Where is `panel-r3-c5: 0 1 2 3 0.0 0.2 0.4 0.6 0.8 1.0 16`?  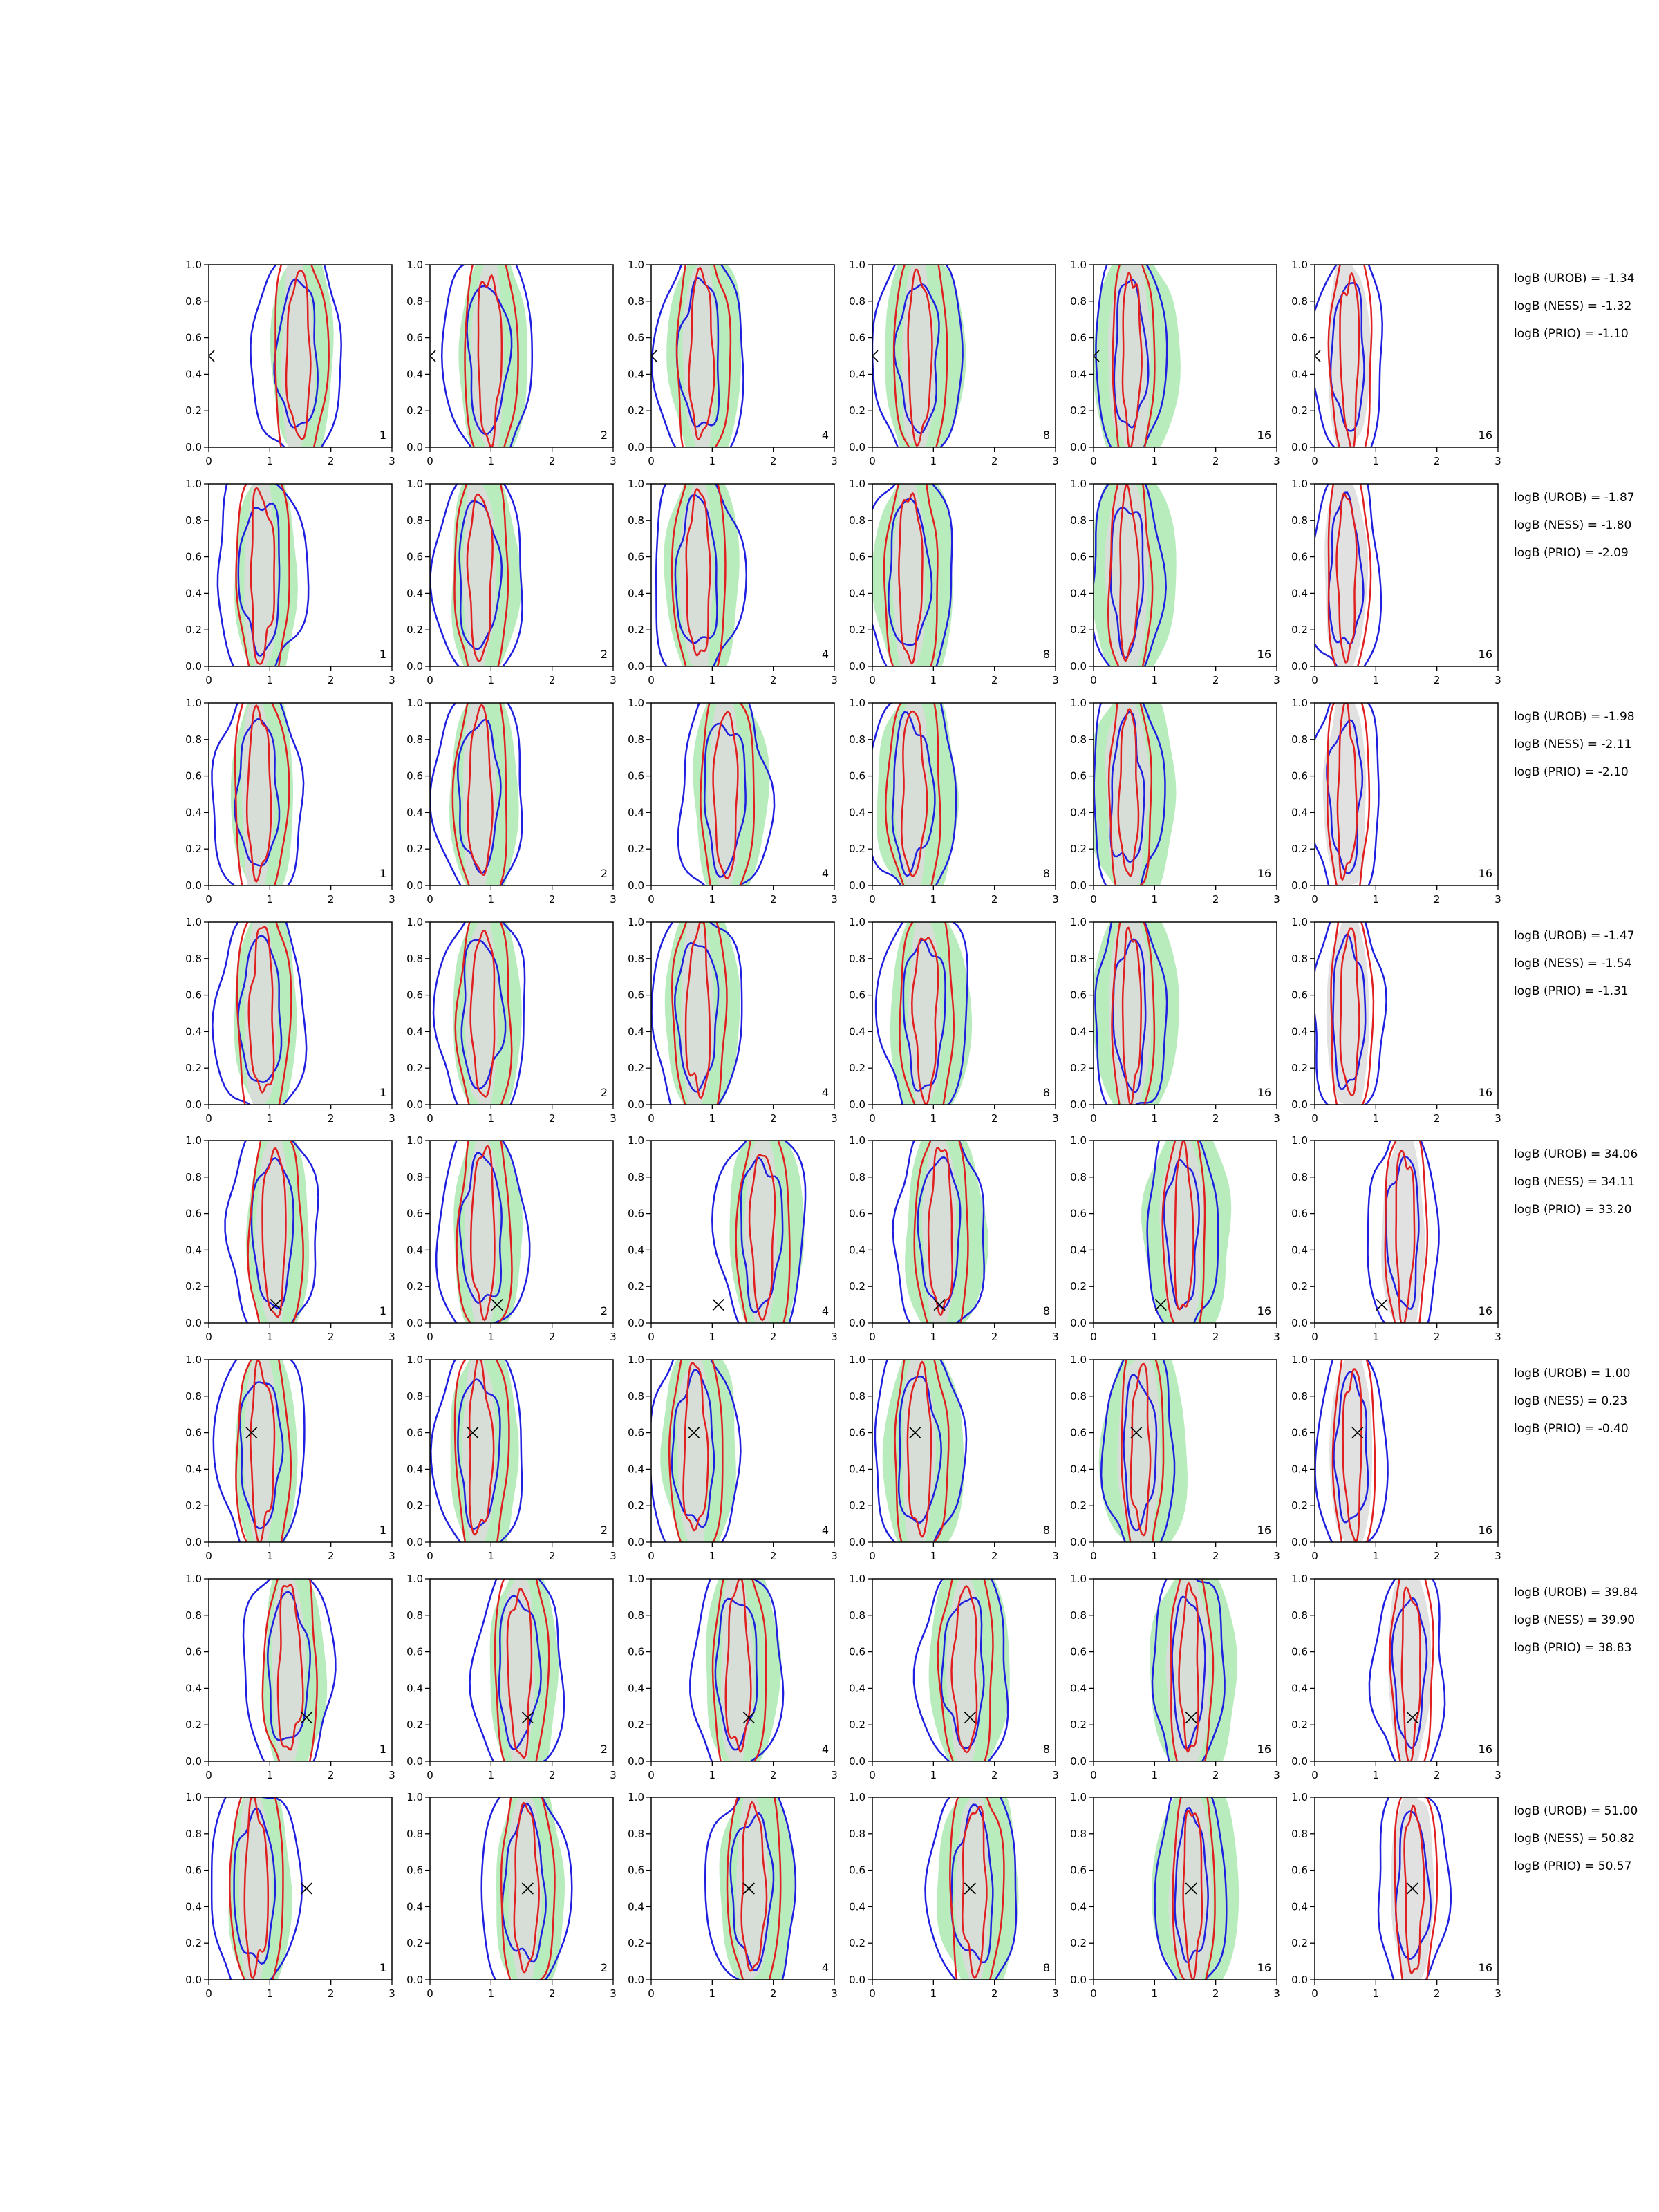 panel-r3-c5: 0 1 2 3 0.0 0.2 0.4 0.6 0.8 1.0 16 is located at coordinates (1175, 801).